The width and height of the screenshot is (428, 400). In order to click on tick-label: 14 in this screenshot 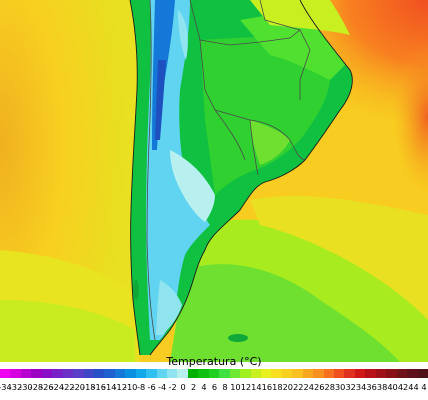, I will do `click(256, 387)`.